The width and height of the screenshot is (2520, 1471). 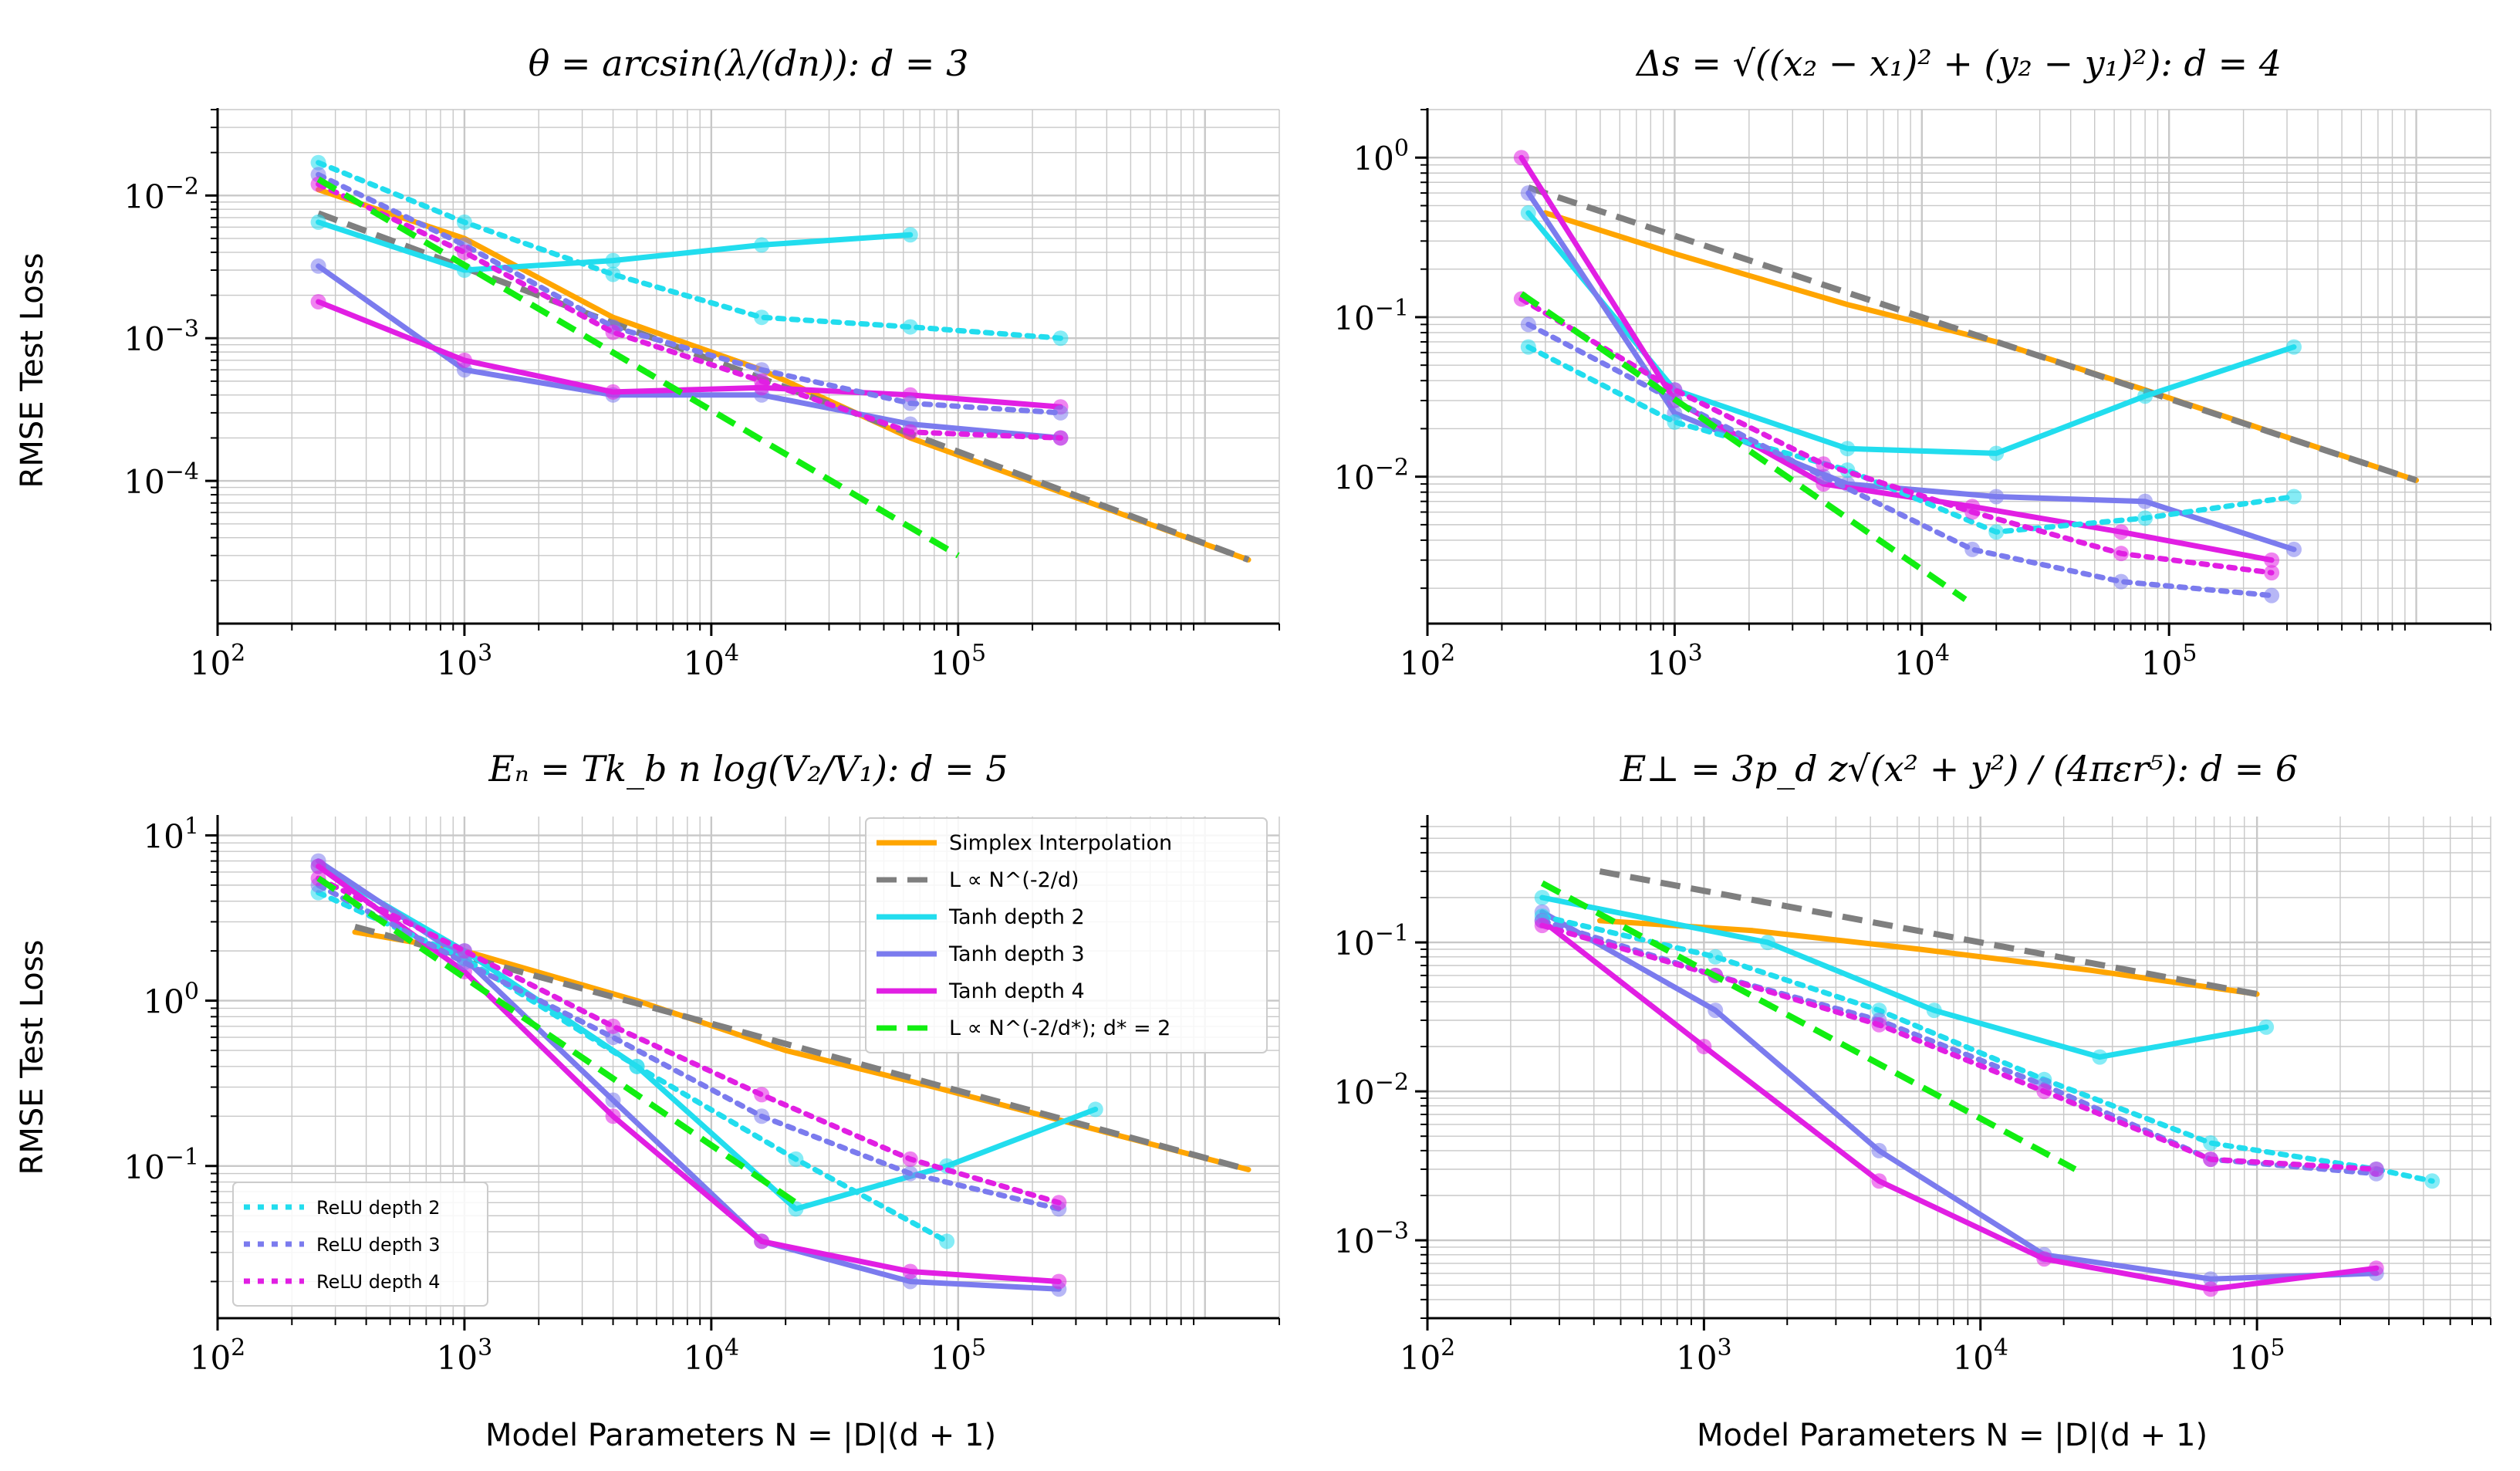 What do you see at coordinates (1959, 769) in the screenshot?
I see `panel-title: E⊥ = 3p_d z√(x² + y²) / (4πεr⁵): d = 6` at bounding box center [1959, 769].